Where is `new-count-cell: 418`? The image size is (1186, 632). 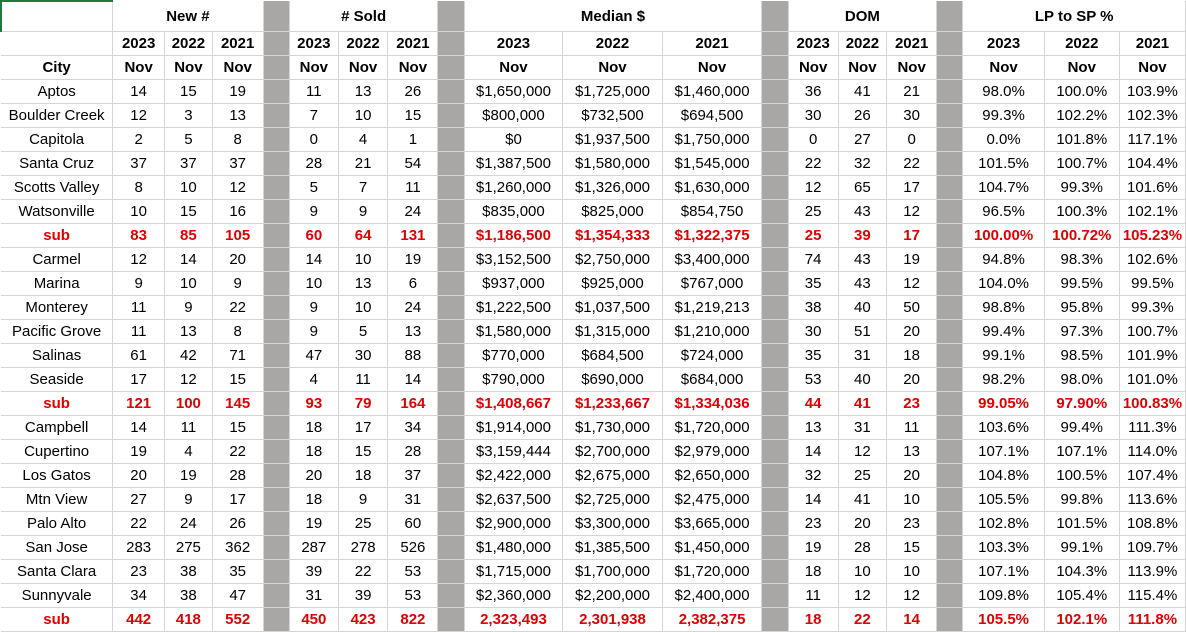 new-count-cell: 418 is located at coordinates (188, 619).